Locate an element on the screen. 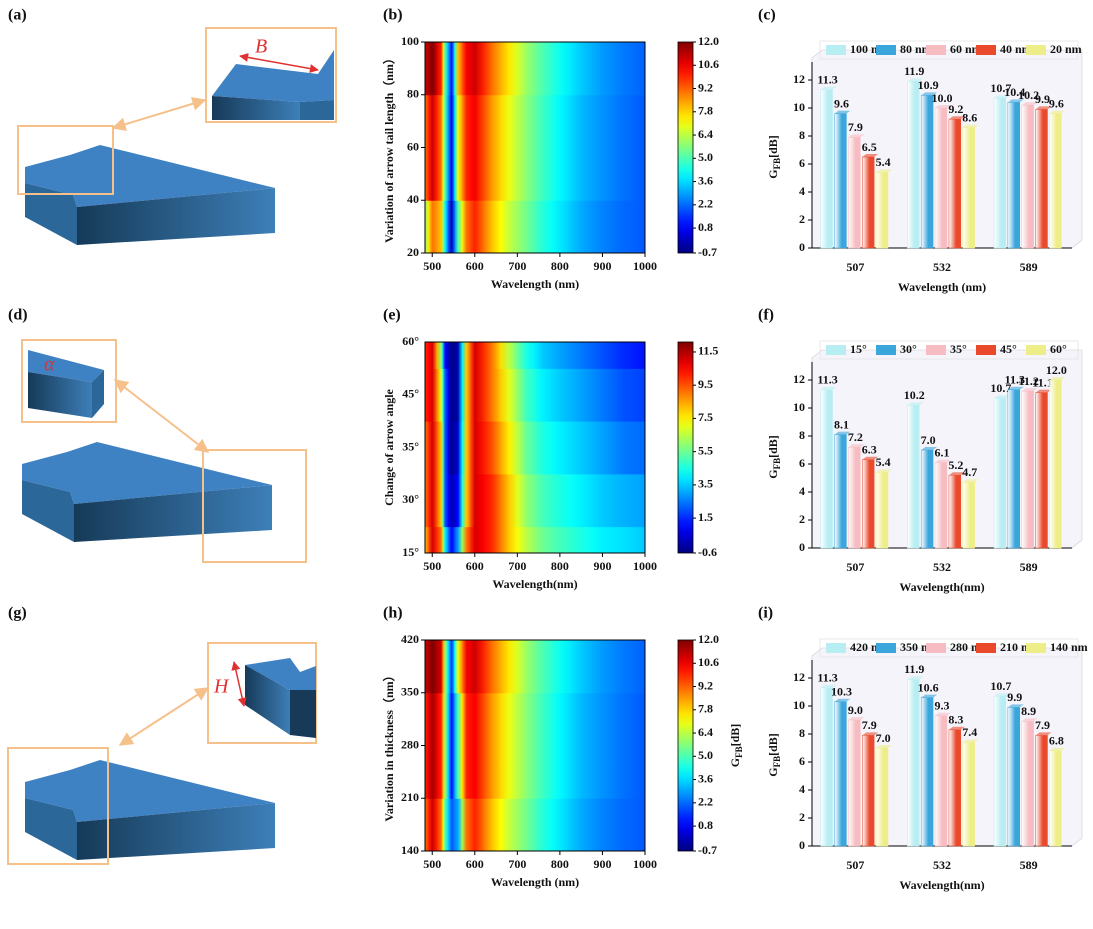  x-tick-label: 532 is located at coordinates (942, 567).